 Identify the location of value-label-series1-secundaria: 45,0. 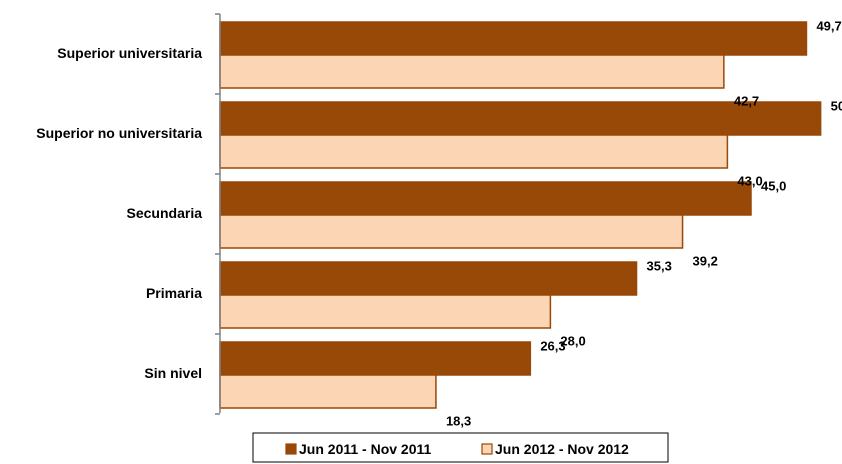
(773, 185).